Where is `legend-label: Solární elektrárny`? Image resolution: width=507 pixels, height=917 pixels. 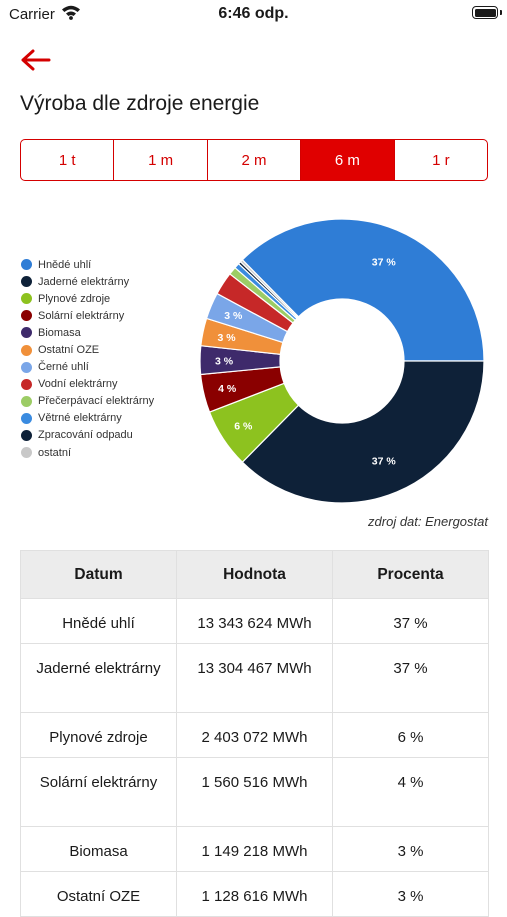 legend-label: Solární elektrárny is located at coordinates (81, 315).